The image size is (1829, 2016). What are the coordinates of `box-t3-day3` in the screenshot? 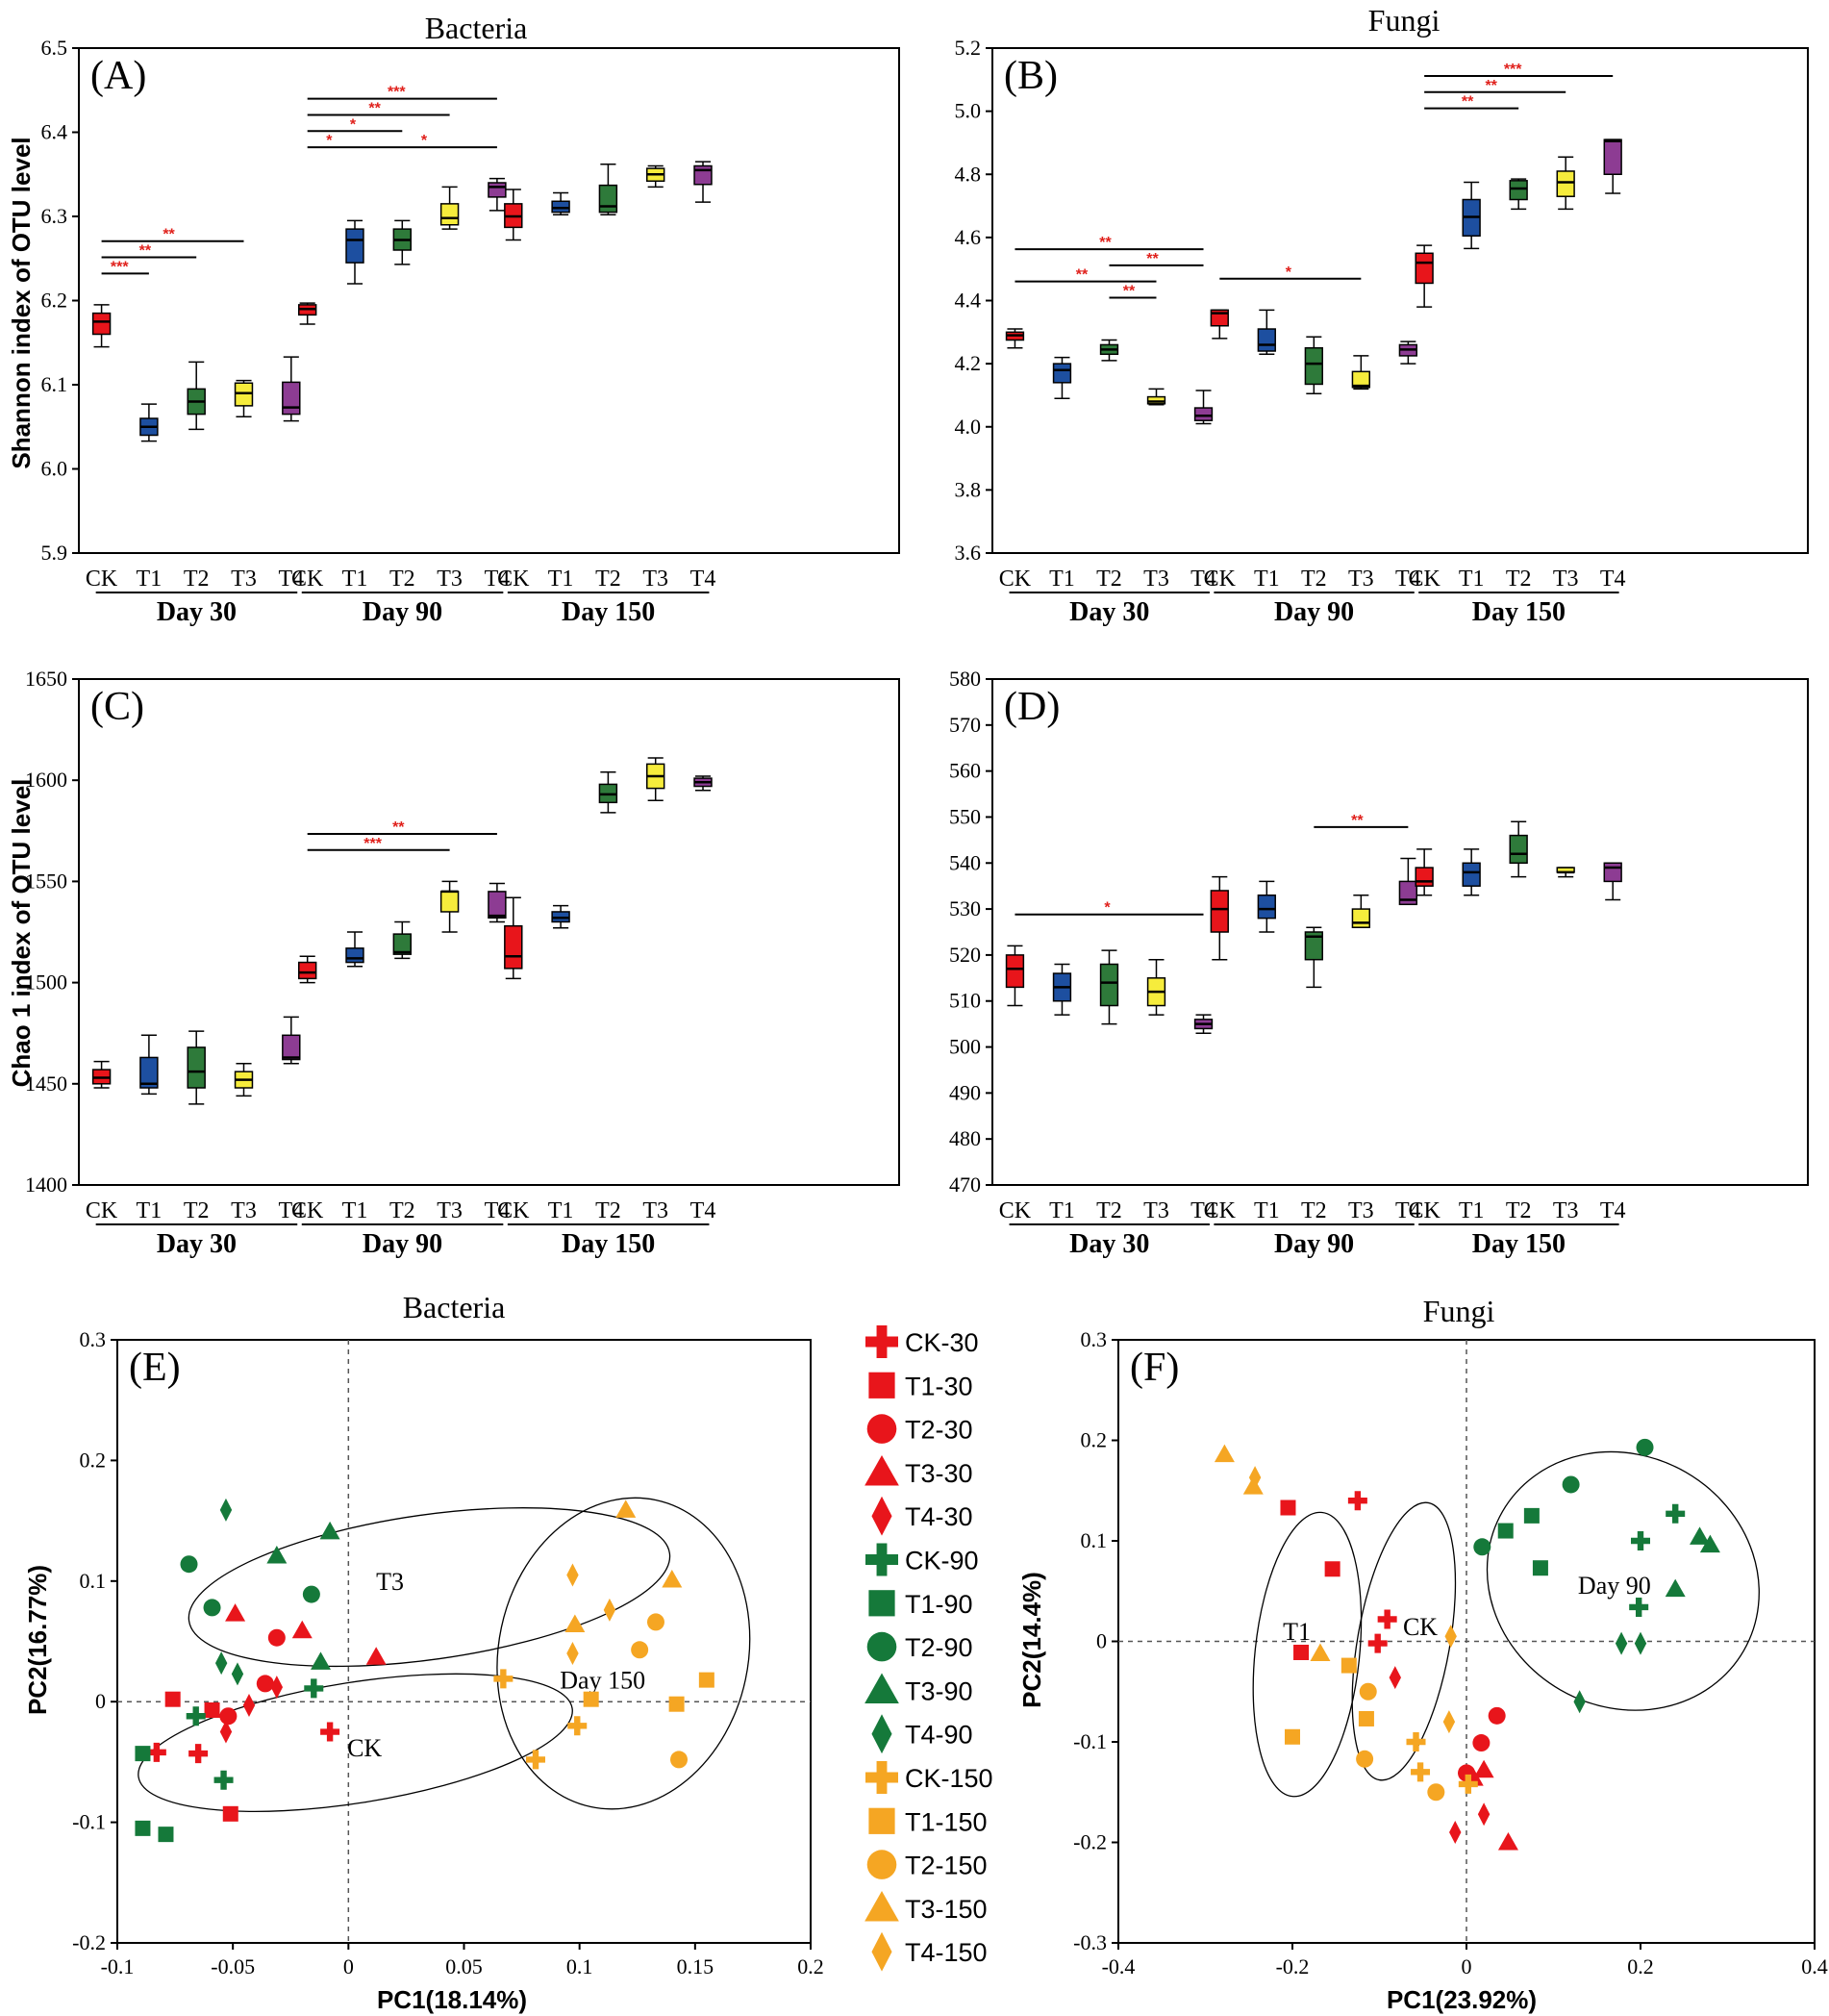 It's located at (1565, 873).